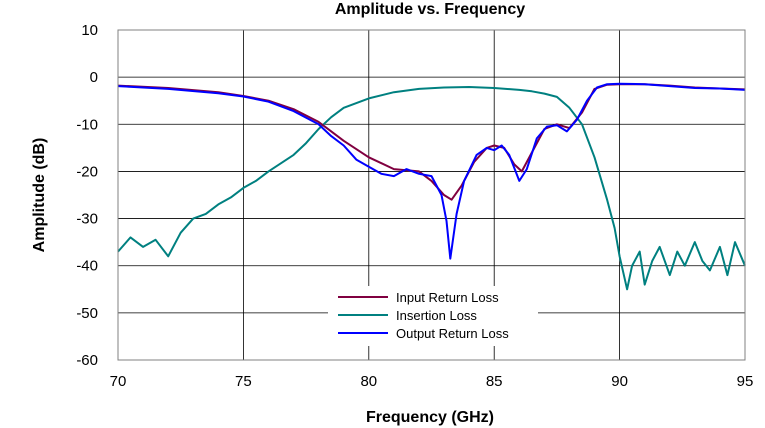  Describe the element at coordinates (87, 219) in the screenshot. I see `y-tick-label: -30` at that location.